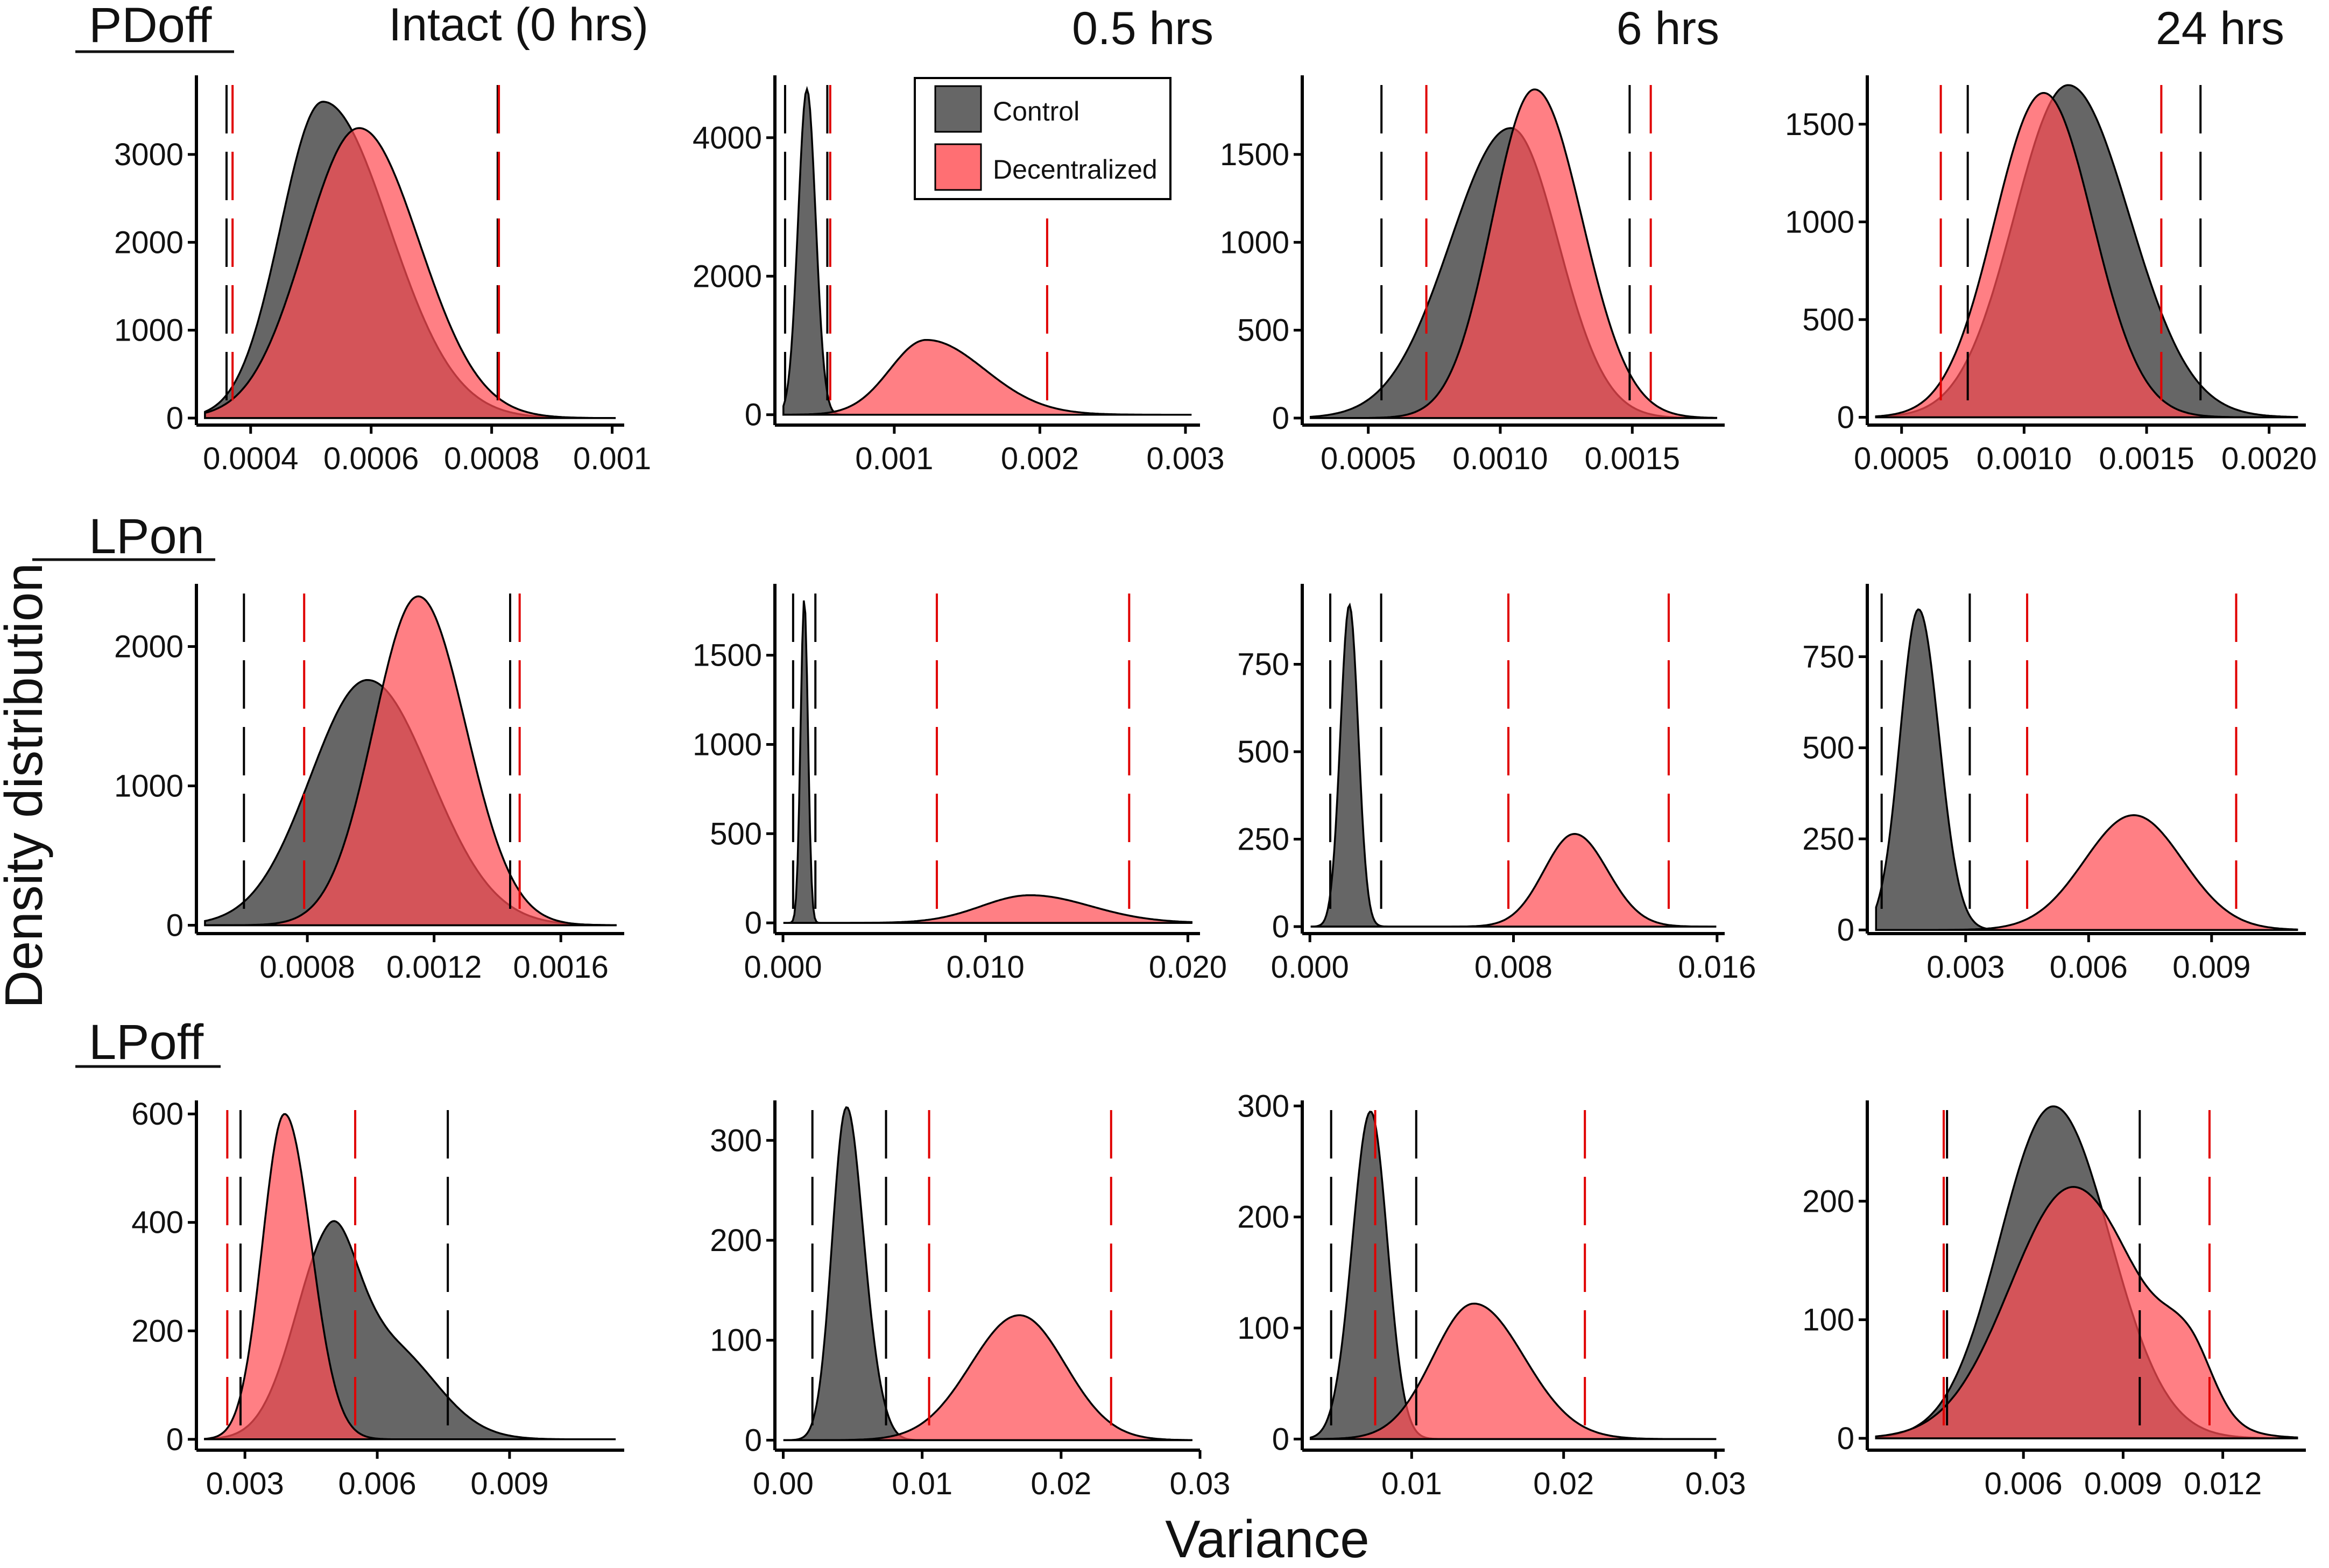  I want to click on panel-lpon-6hrs: 0 250 500 750 0.000 0.008 0.016, so click(1496, 784).